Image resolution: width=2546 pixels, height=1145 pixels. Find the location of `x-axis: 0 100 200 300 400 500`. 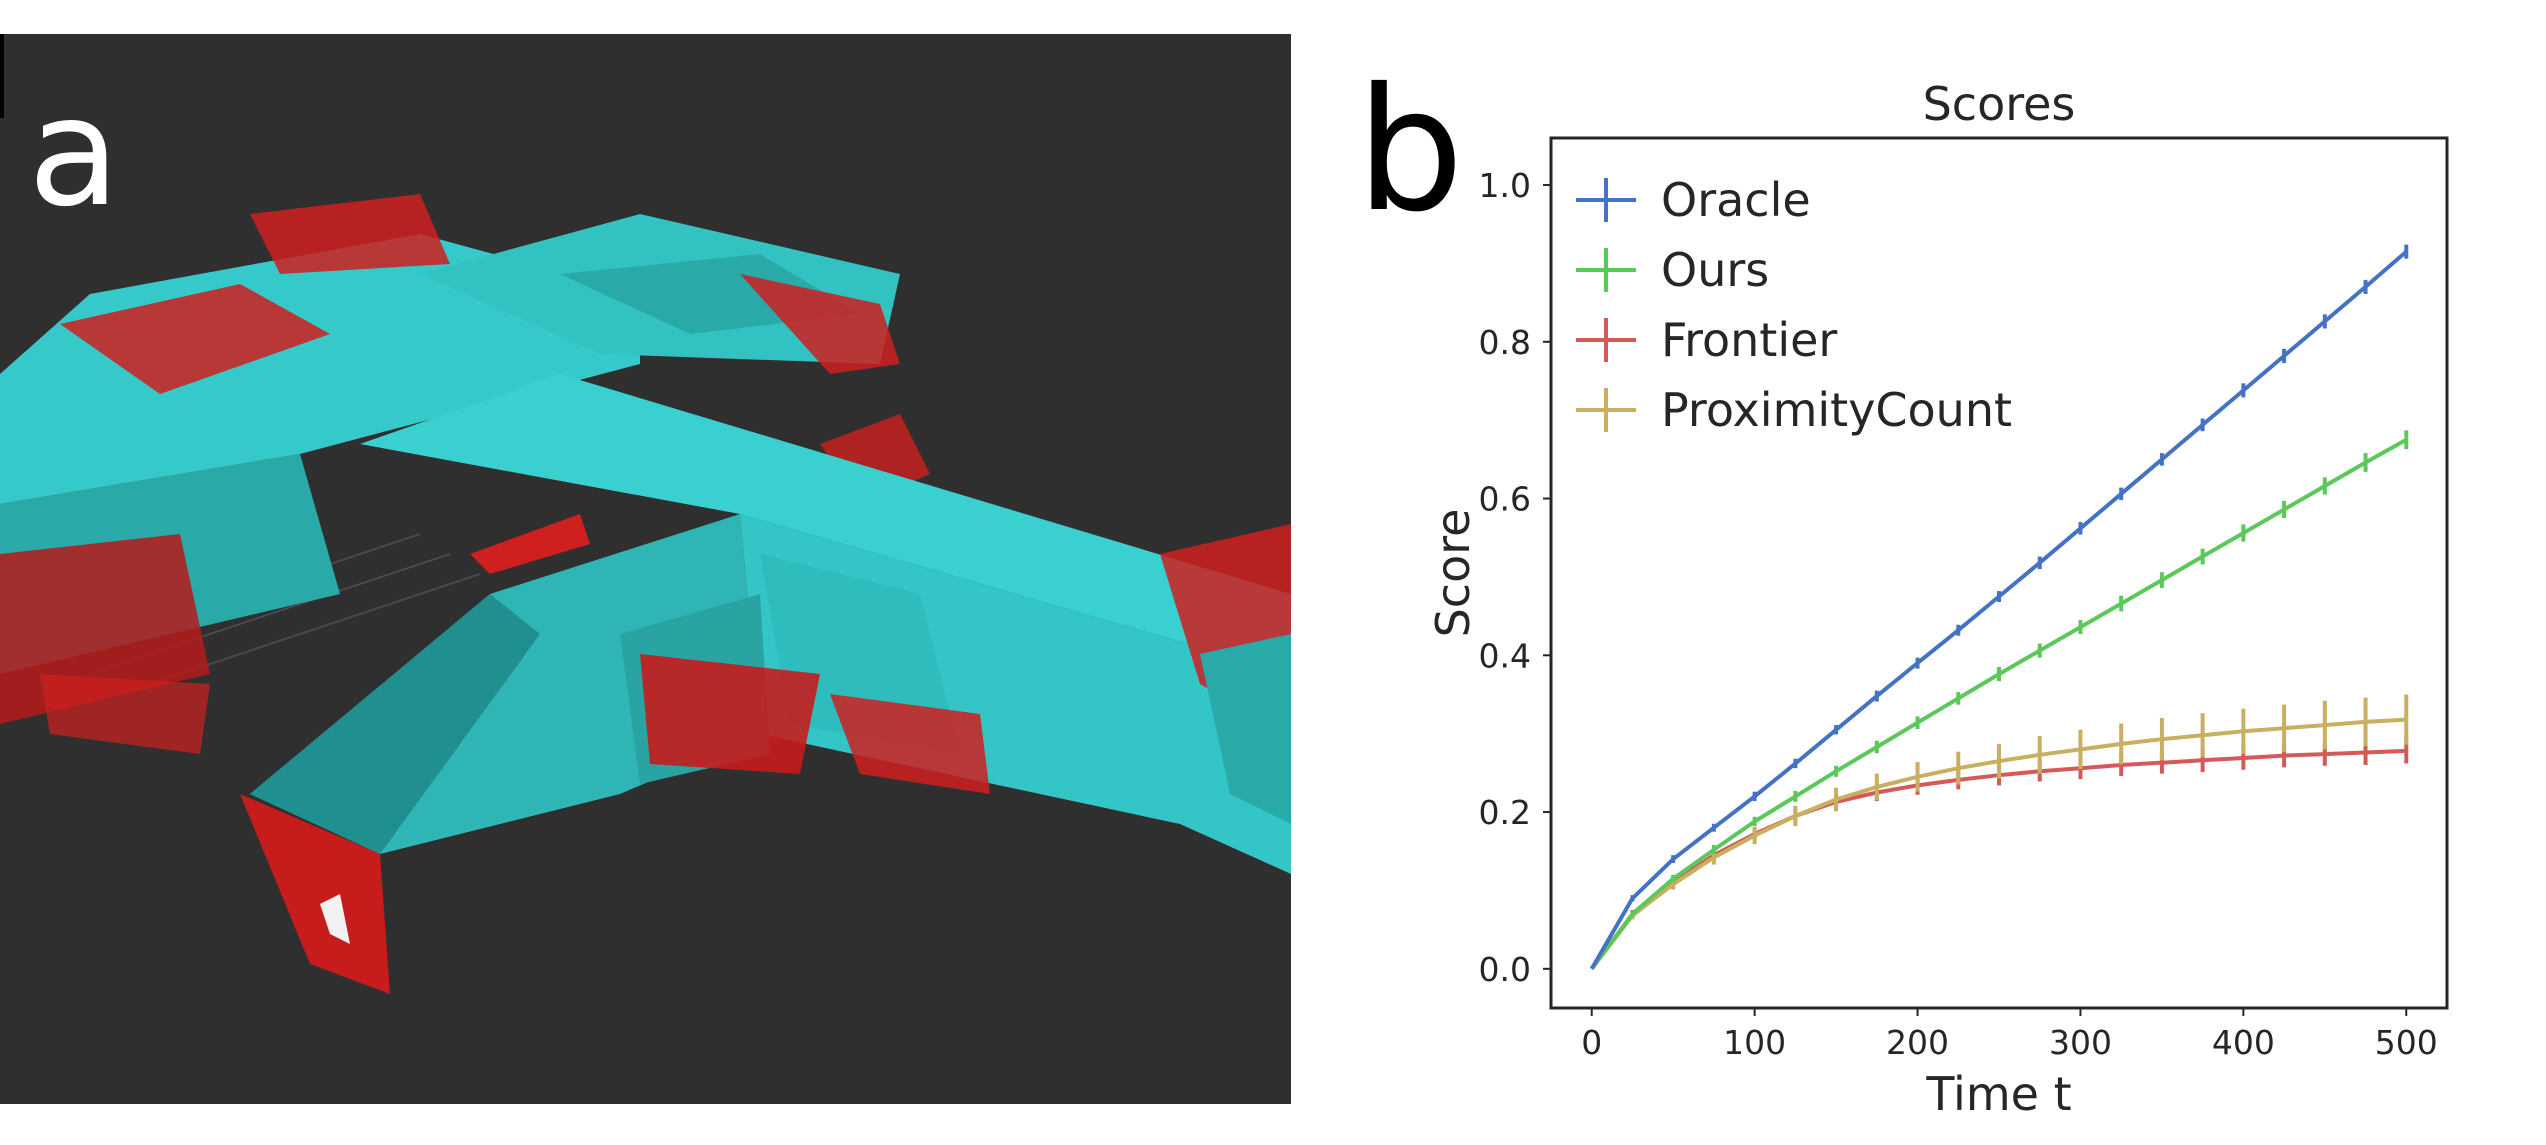

x-axis: 0 100 200 300 400 500 is located at coordinates (2009, 1035).